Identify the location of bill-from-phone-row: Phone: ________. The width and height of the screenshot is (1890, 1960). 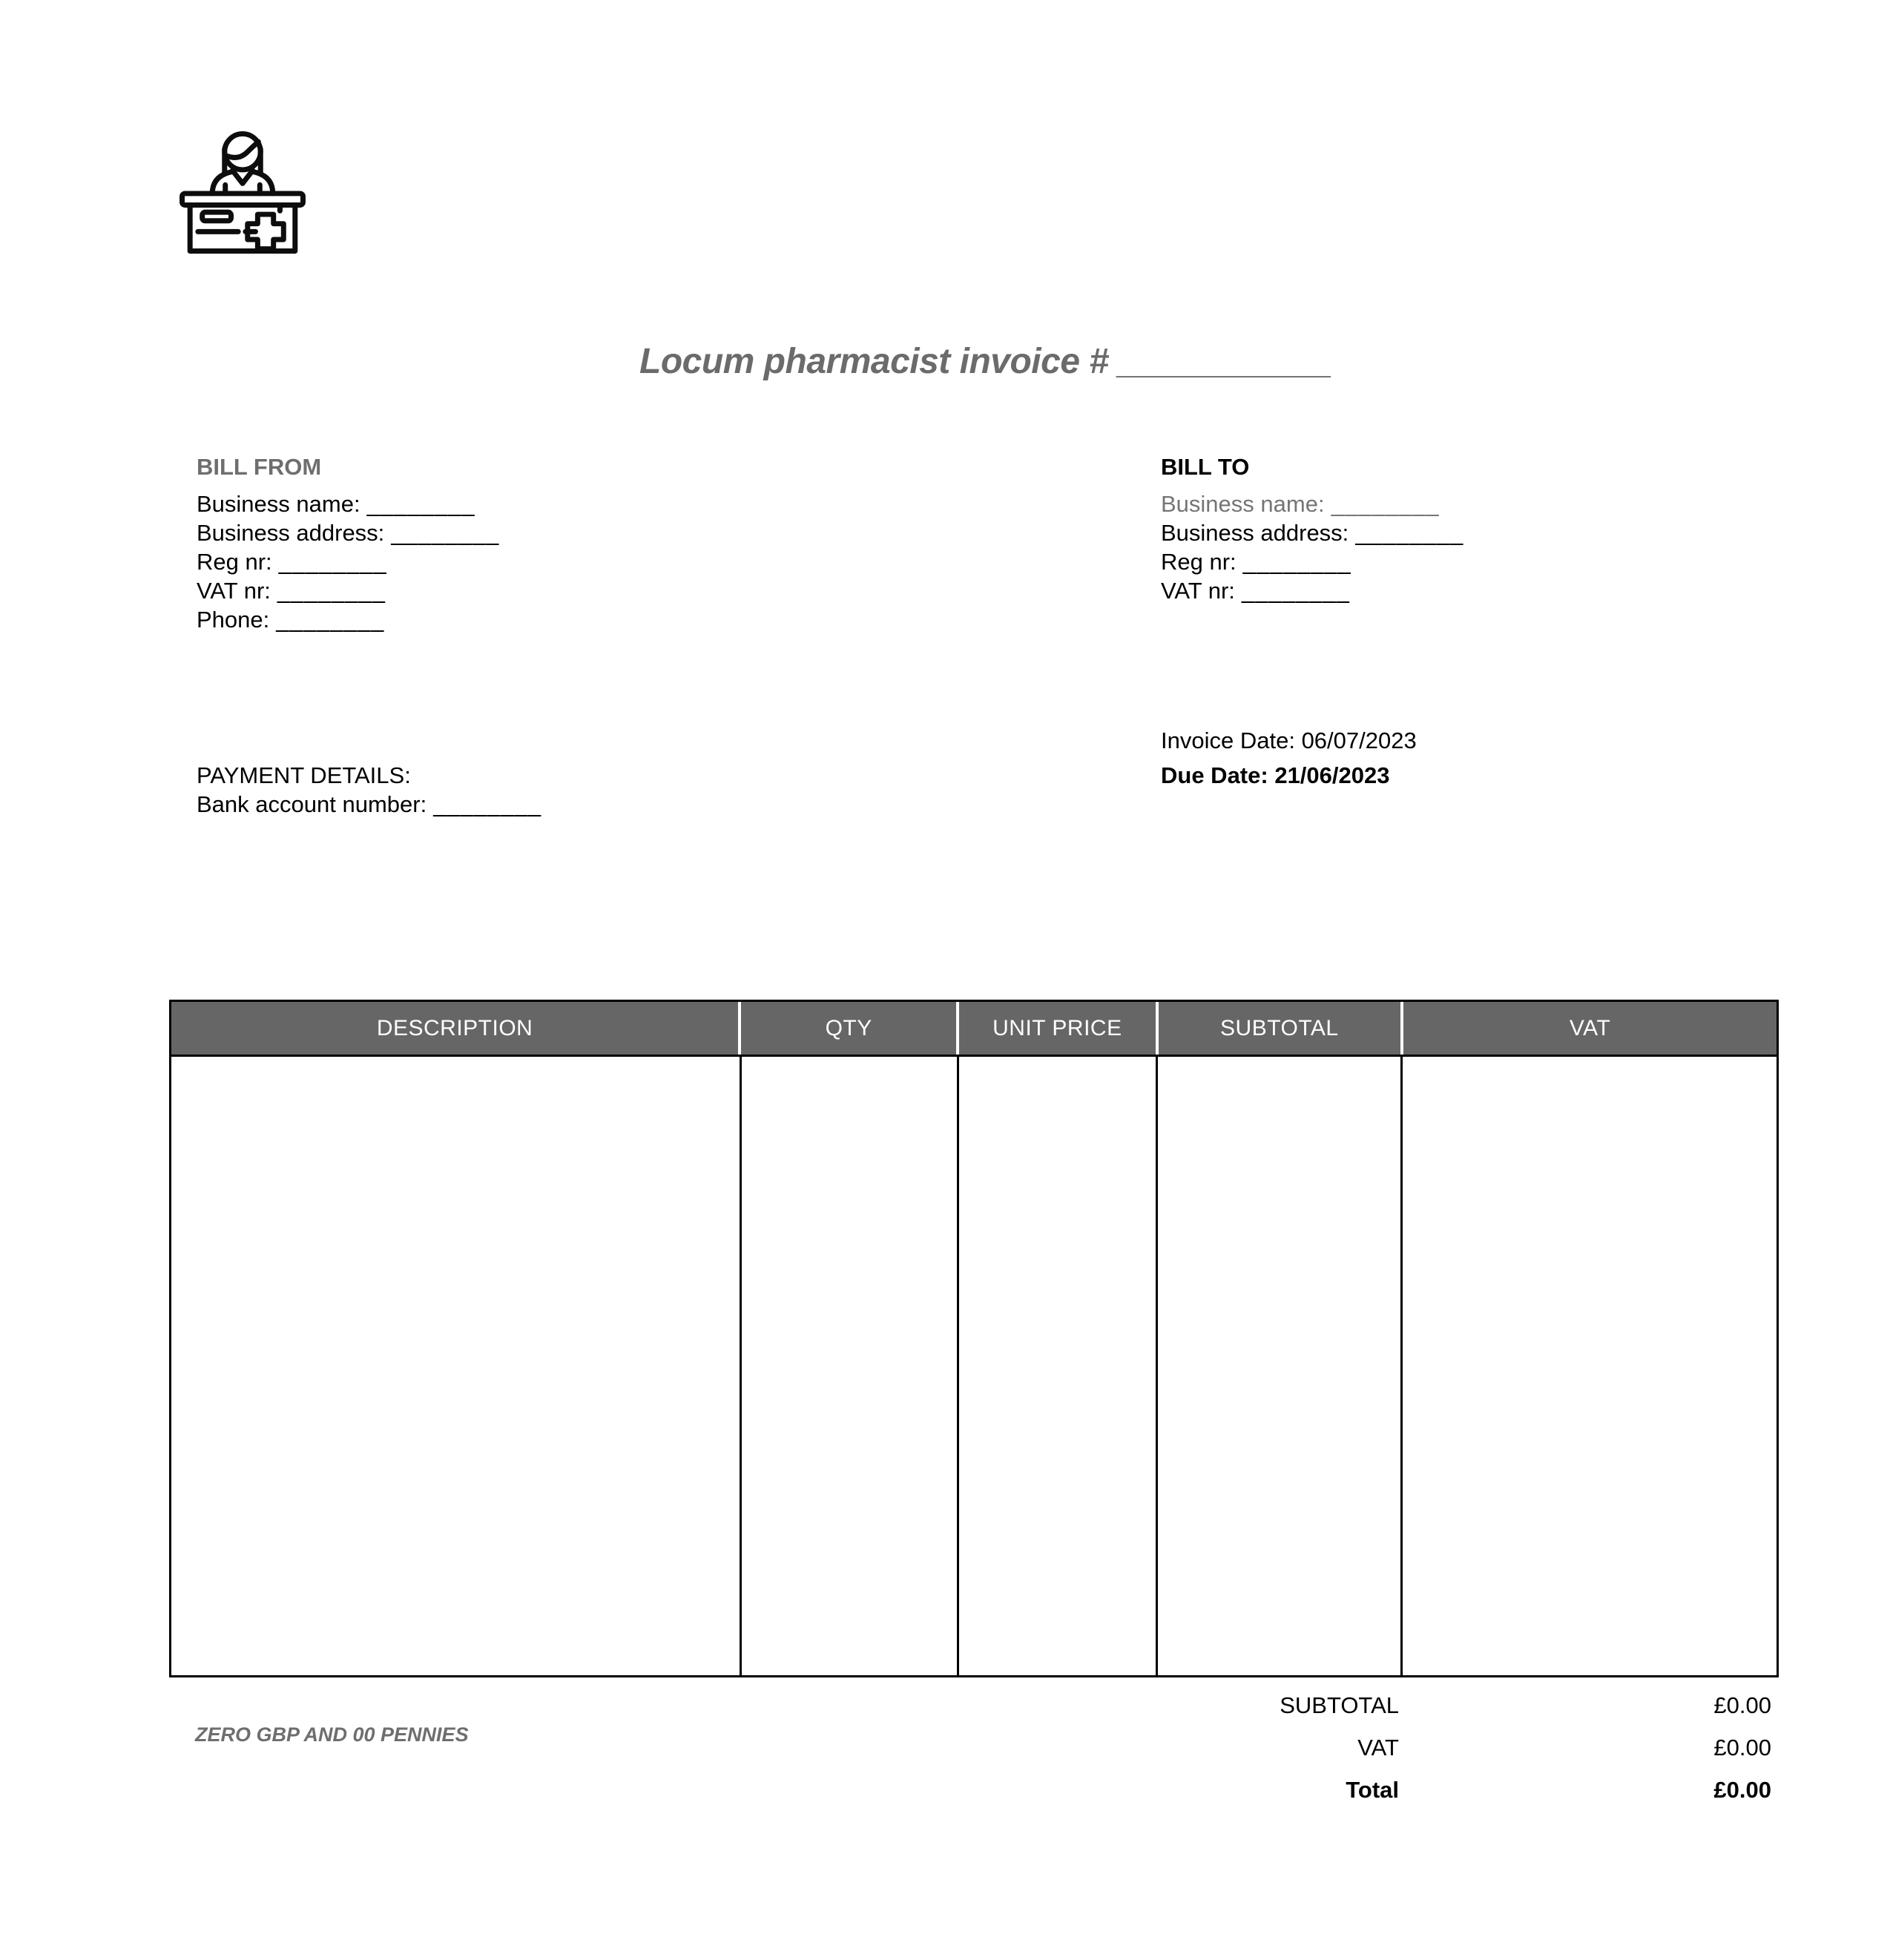
(348, 619).